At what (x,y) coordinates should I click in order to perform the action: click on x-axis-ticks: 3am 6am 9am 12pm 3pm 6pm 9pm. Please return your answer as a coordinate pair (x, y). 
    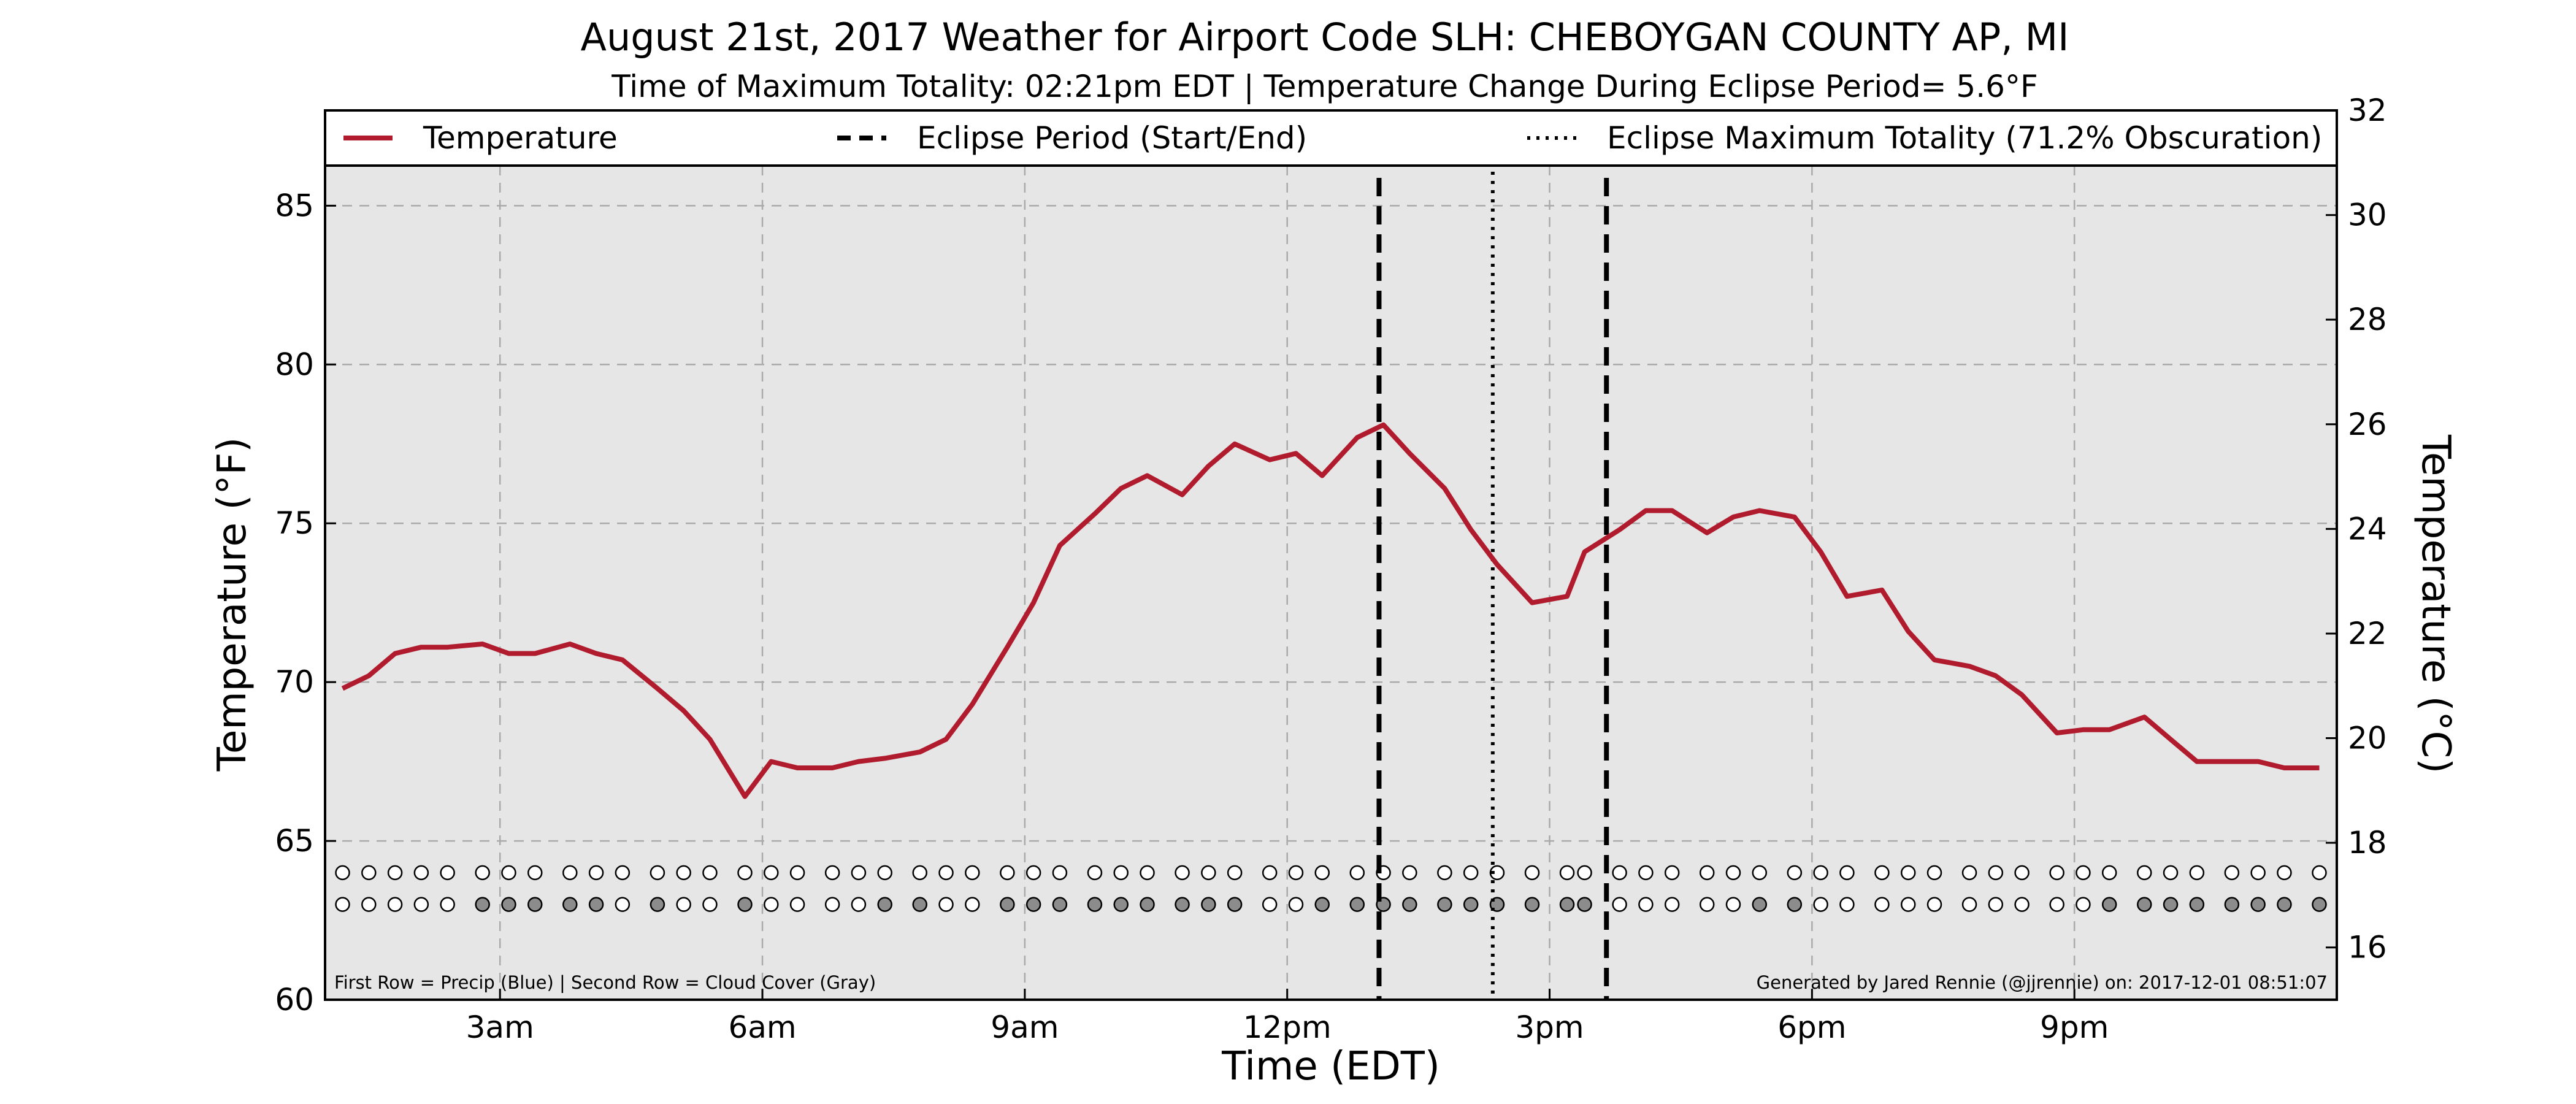
    Looking at the image, I should click on (1287, 1017).